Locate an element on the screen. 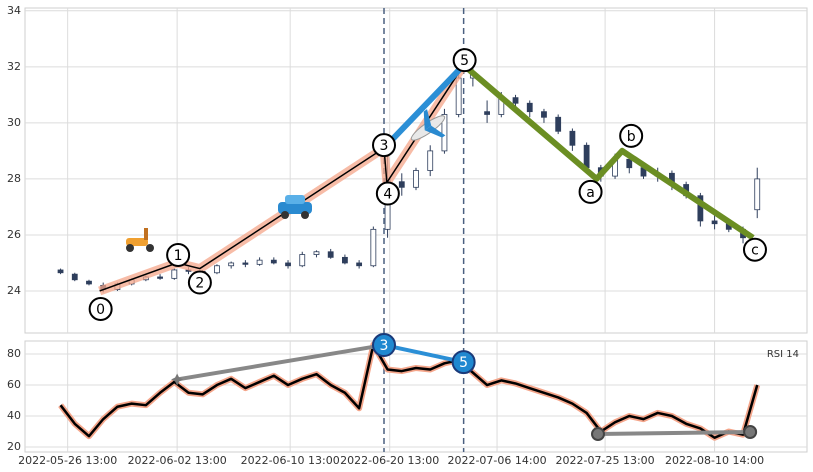 Image resolution: width=813 pixels, height=472 pixels. y-tick-label: 34 is located at coordinates (14, 10).